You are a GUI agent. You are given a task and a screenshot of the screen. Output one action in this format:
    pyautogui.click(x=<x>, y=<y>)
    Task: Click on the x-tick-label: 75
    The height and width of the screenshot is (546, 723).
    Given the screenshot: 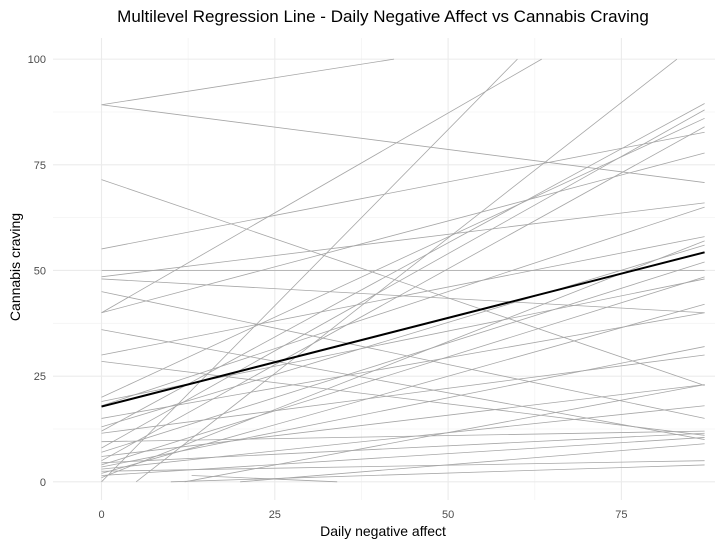 What is the action you would take?
    pyautogui.click(x=621, y=515)
    